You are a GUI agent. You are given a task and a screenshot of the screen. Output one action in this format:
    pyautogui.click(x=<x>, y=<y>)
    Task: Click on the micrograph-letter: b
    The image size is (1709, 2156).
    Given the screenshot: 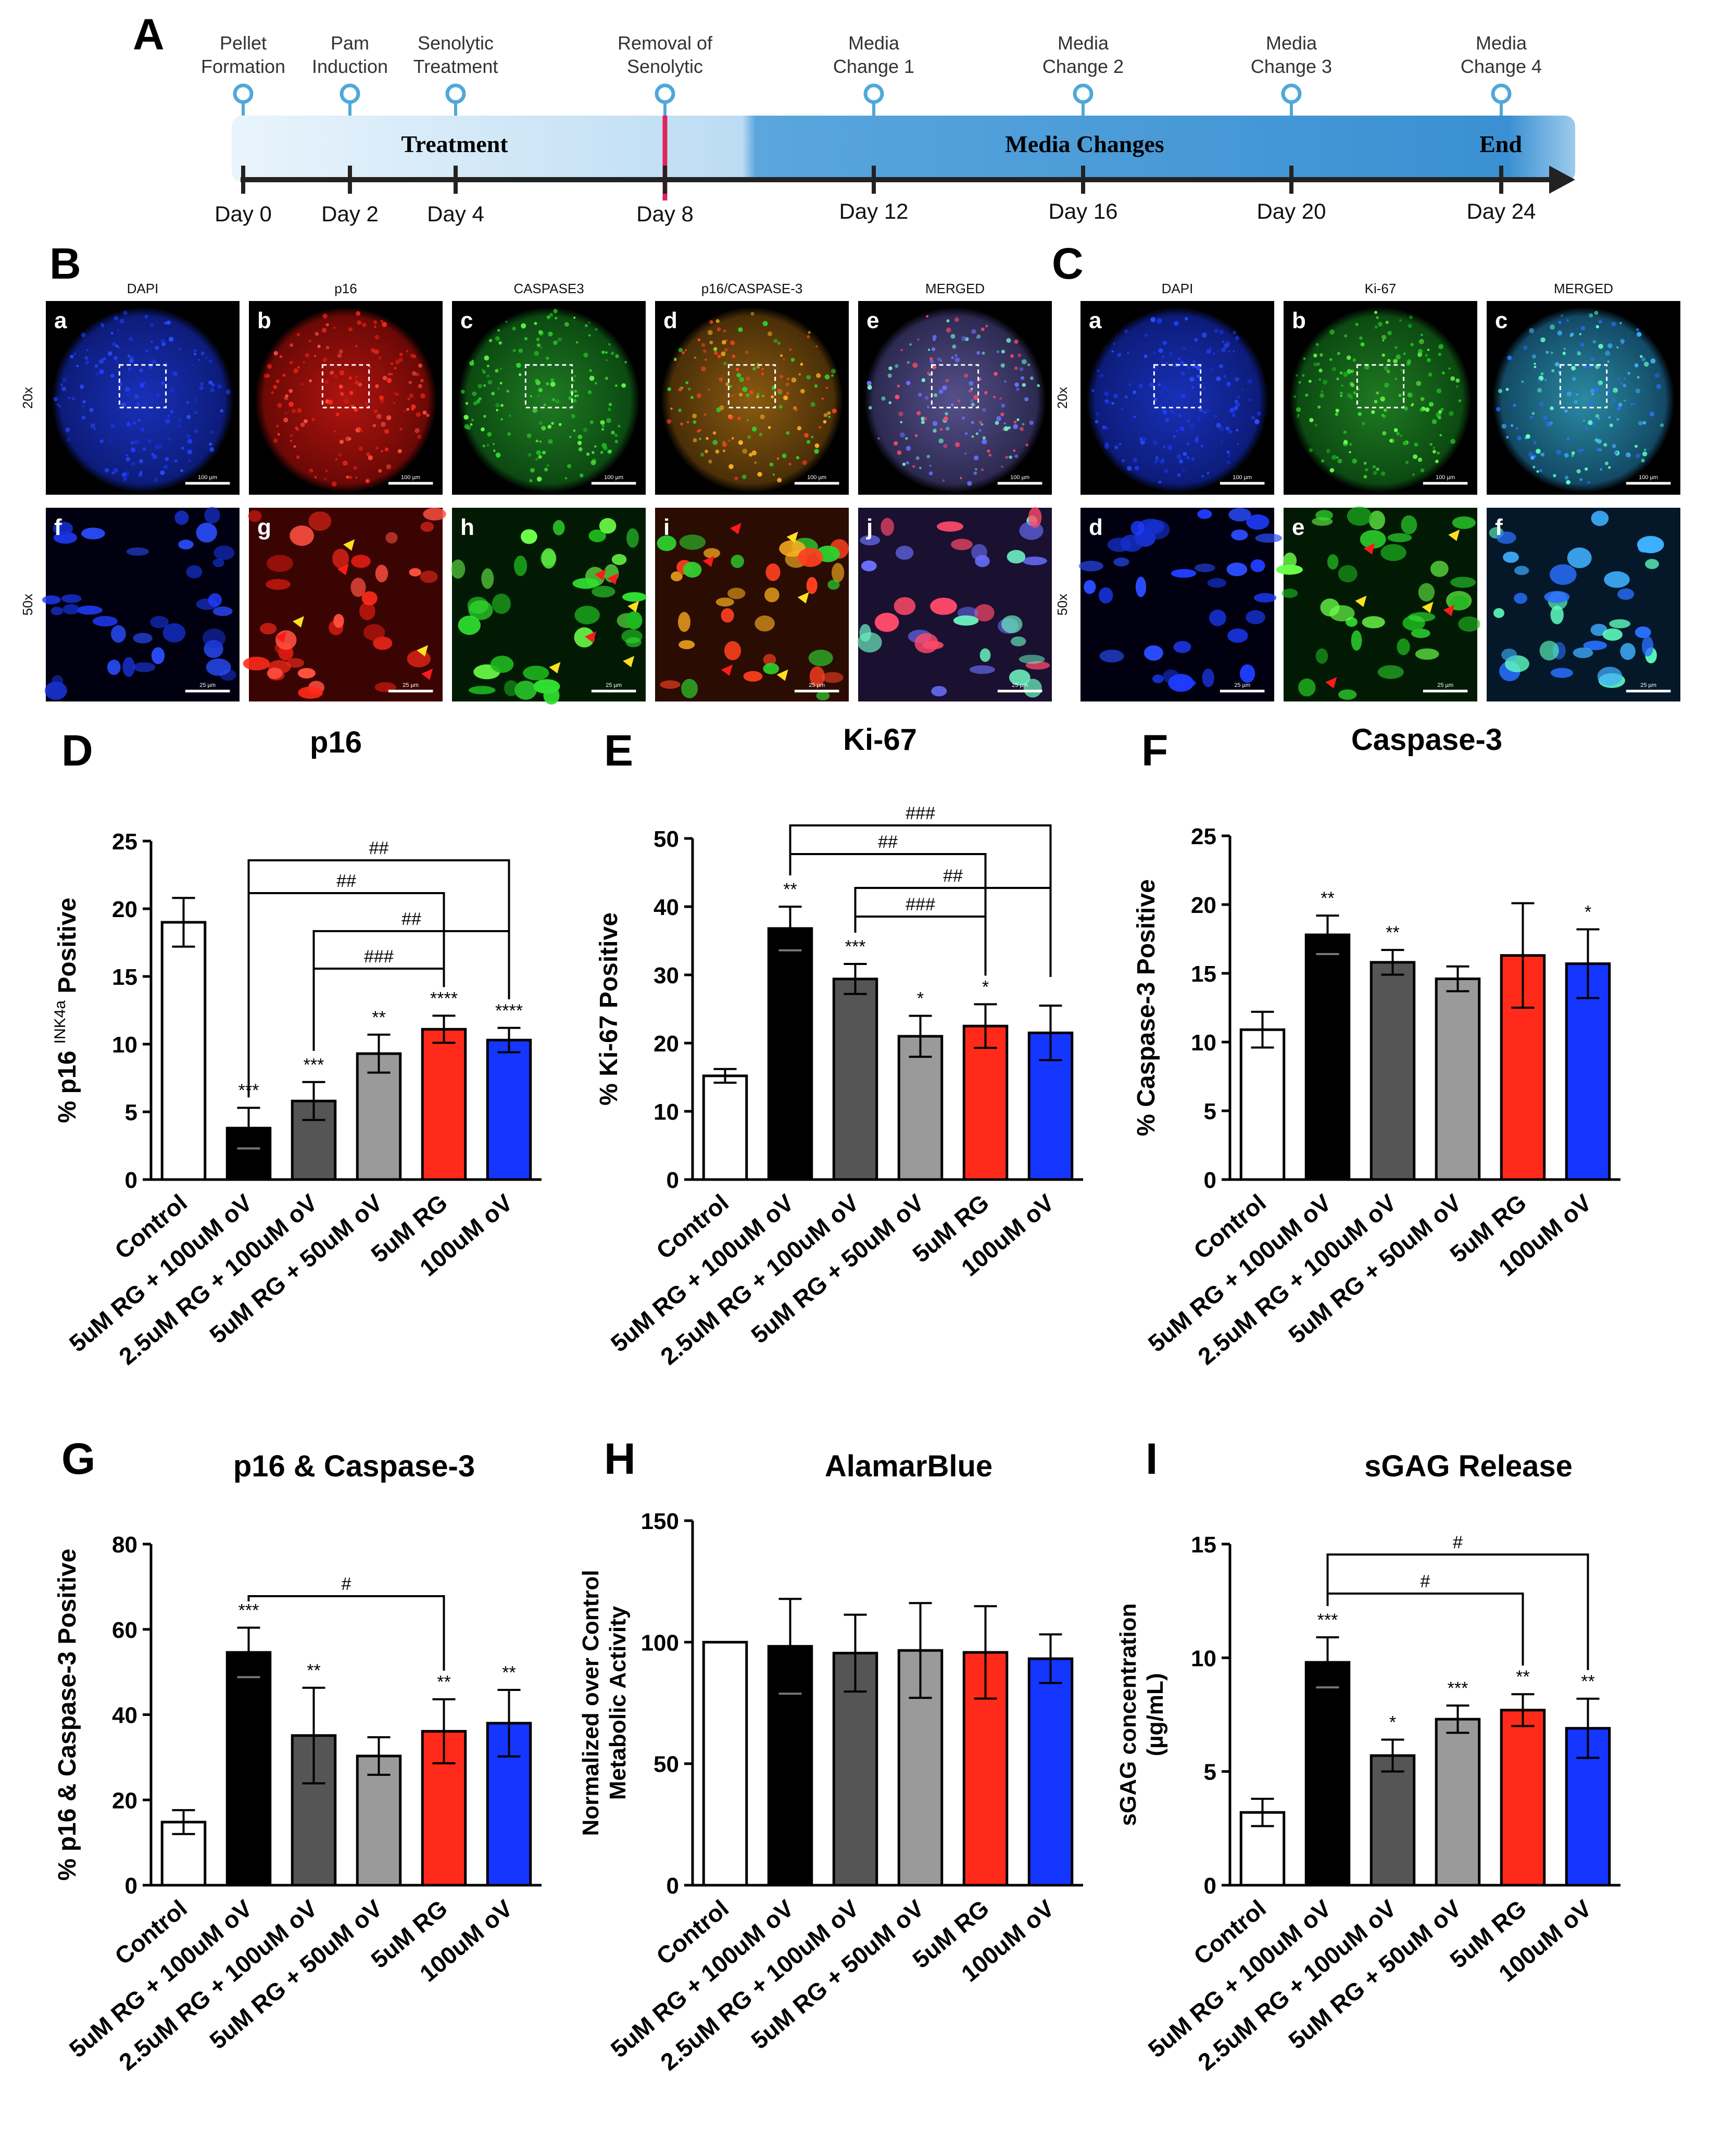 What is the action you would take?
    pyautogui.click(x=264, y=320)
    